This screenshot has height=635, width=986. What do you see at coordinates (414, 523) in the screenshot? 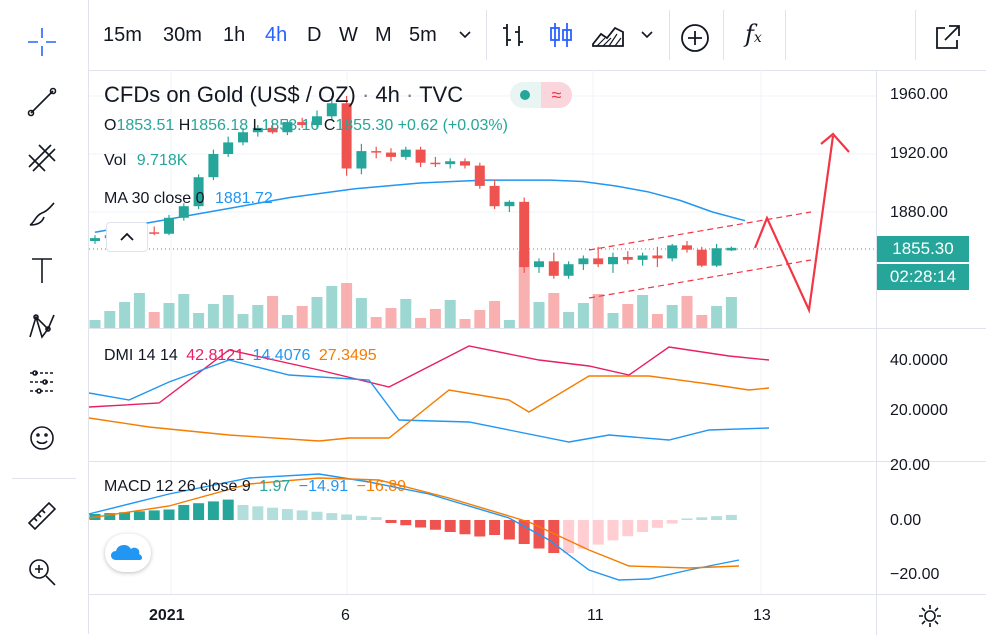
I see `macd-signal-line` at bounding box center [414, 523].